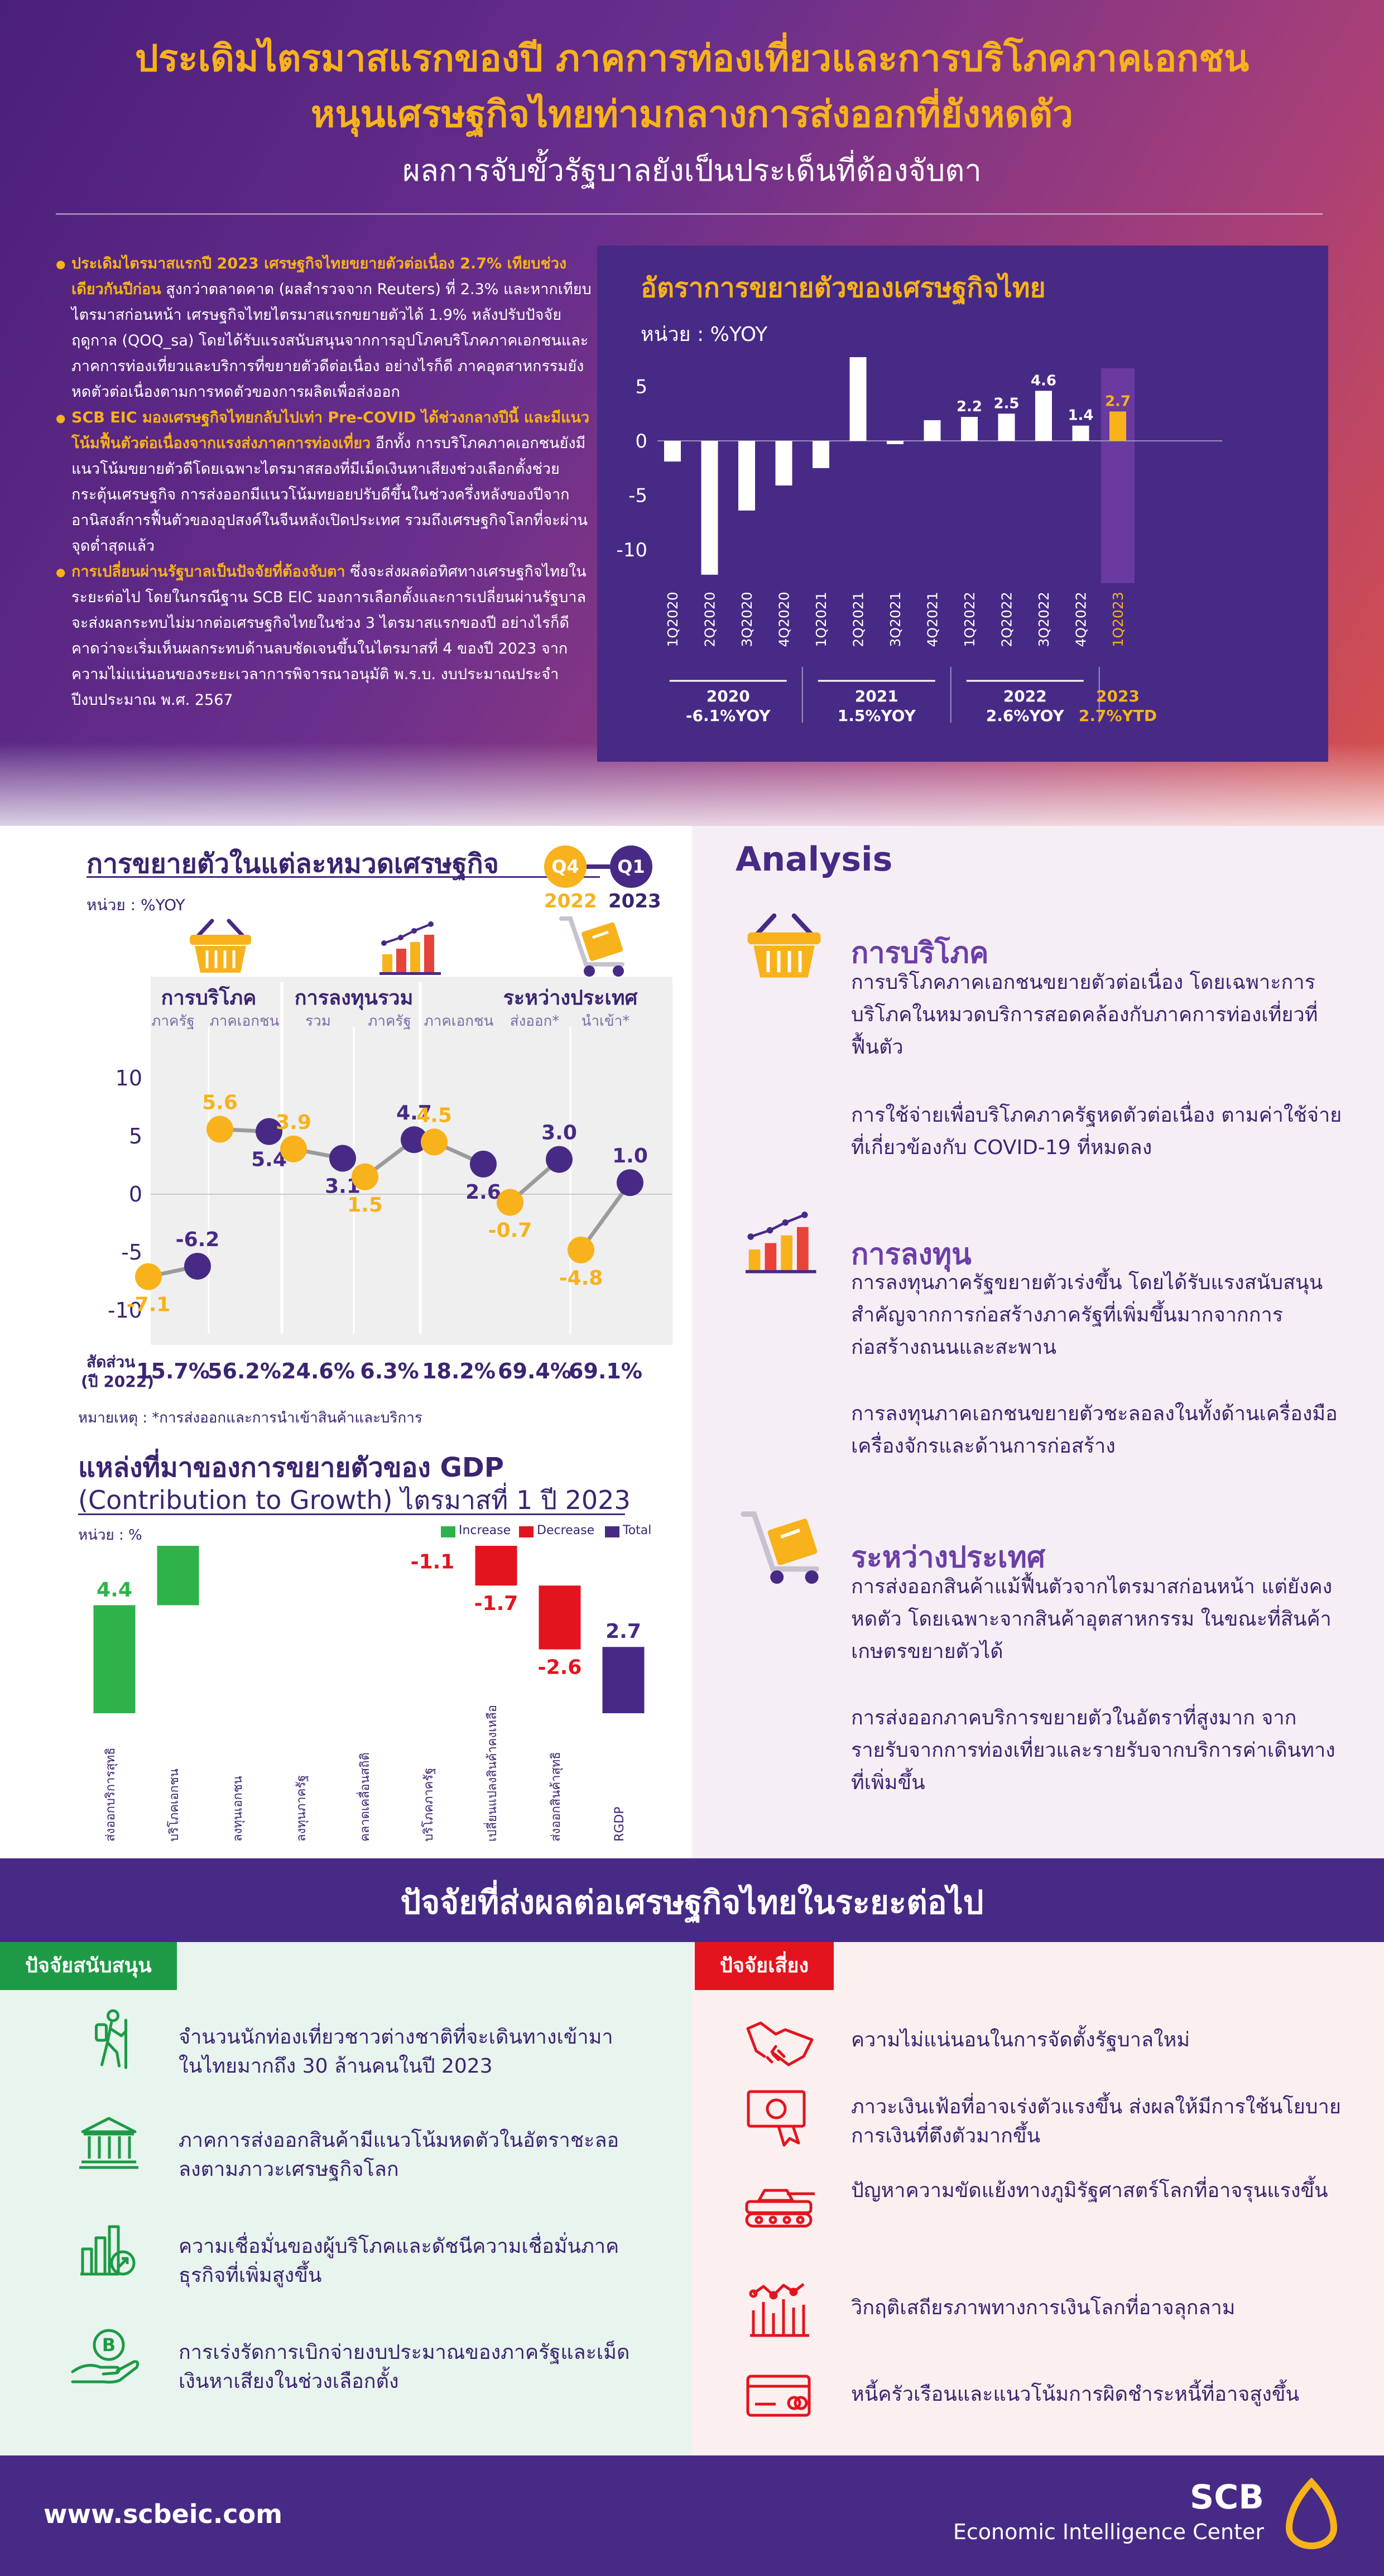  I want to click on contribution-x-label: ลงทุนเอกชน, so click(238, 1809).